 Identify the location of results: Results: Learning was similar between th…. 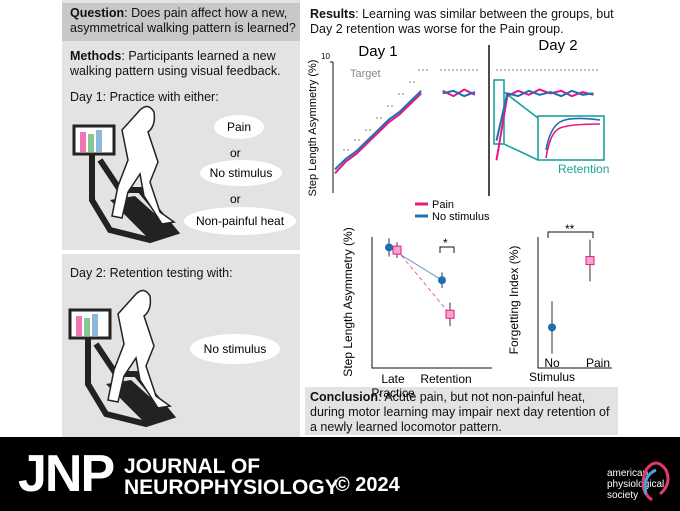
(465, 22).